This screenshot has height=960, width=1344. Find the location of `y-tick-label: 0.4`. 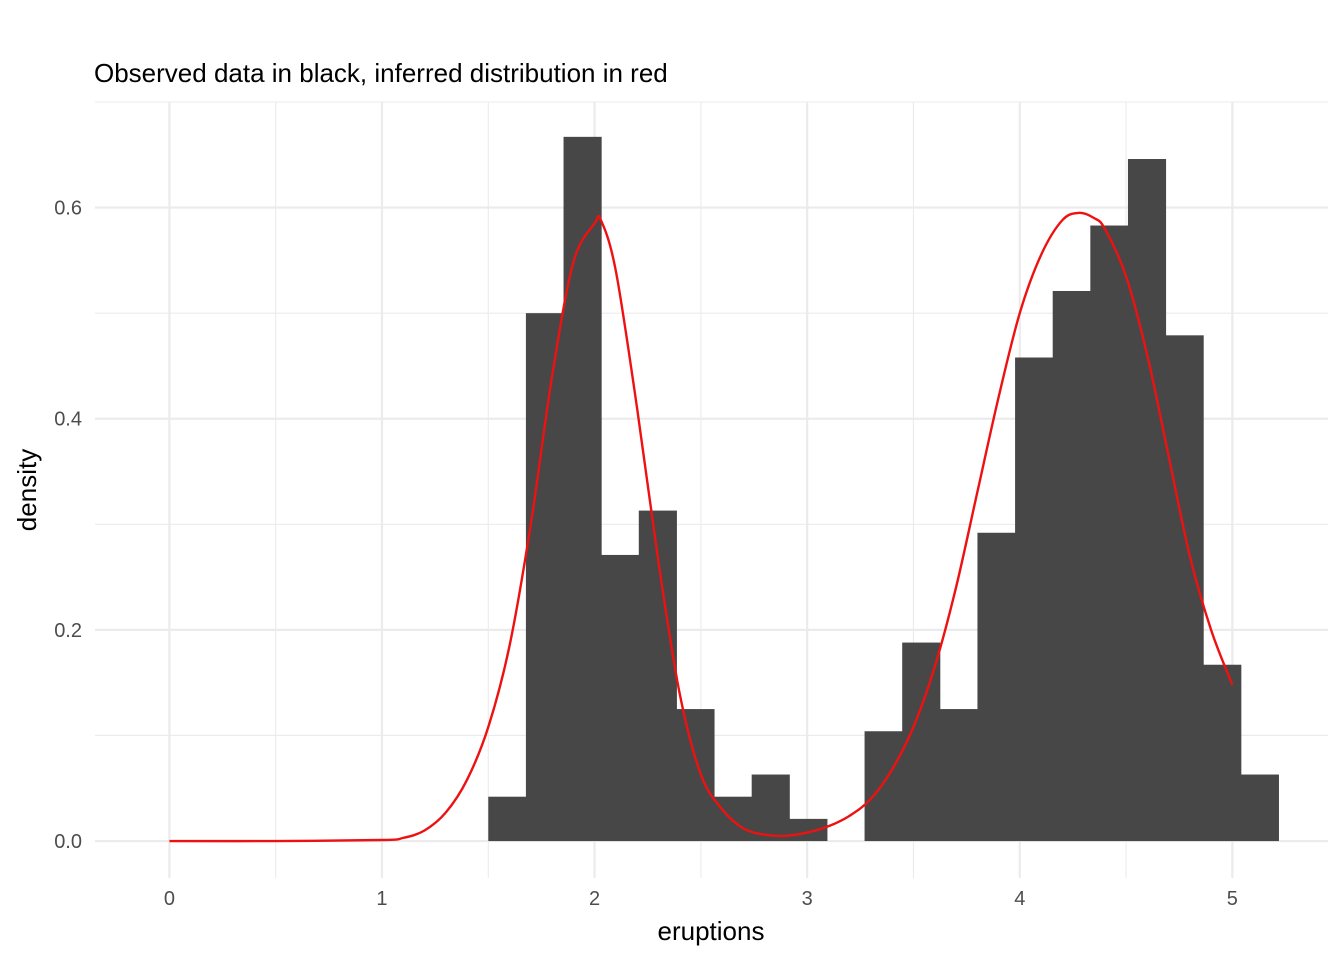

y-tick-label: 0.4 is located at coordinates (68, 420).